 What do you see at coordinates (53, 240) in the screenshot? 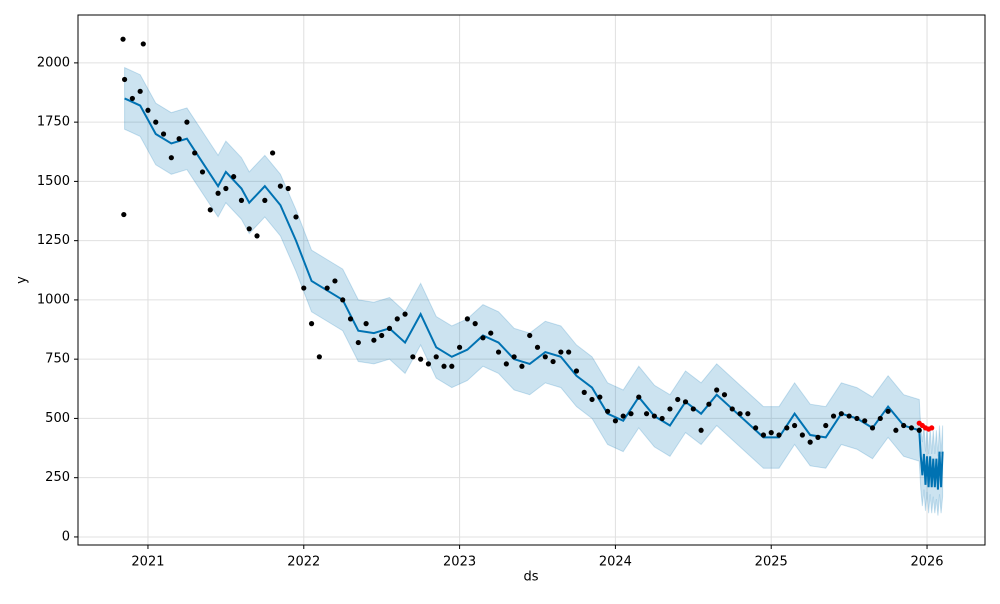
I see `y-tick-label: 1250` at bounding box center [53, 240].